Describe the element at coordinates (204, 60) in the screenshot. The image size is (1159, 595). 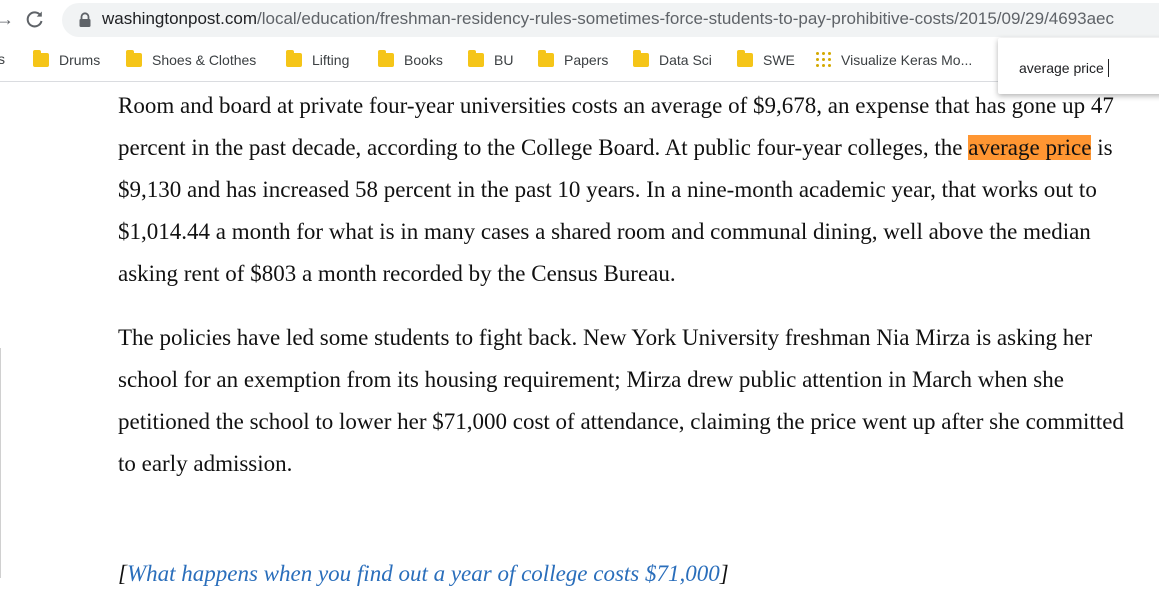
I see `bookmark-label: Shoes & Clothes` at that location.